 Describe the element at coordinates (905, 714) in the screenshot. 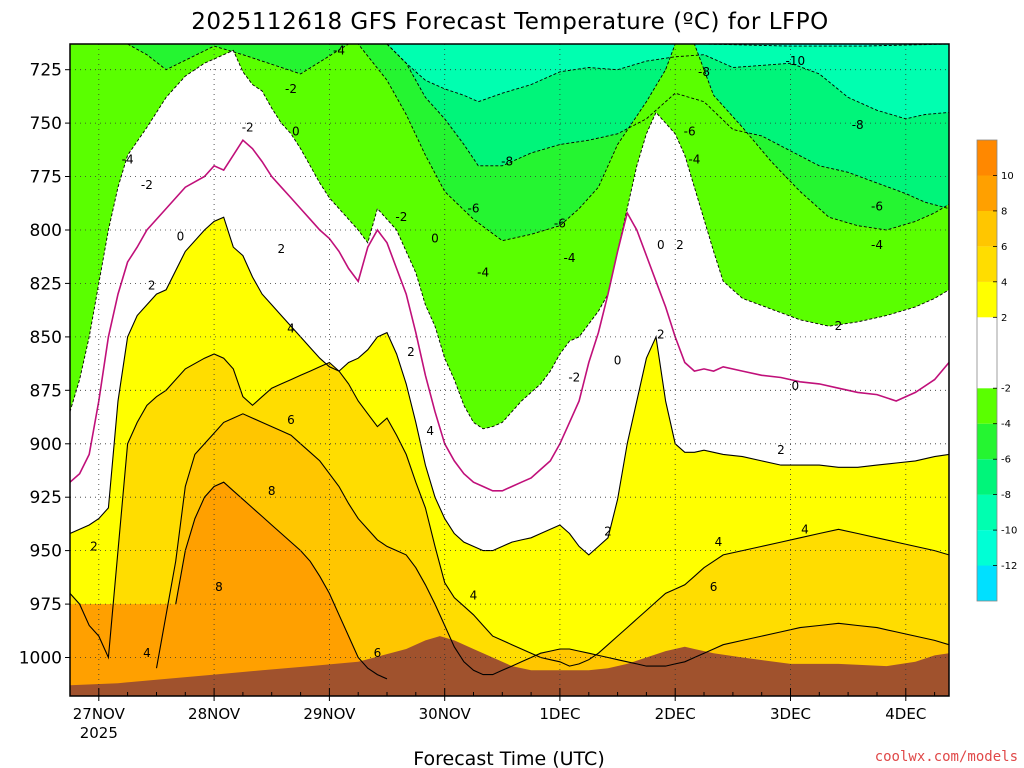

I see `x-tick-label: 4DEC` at that location.